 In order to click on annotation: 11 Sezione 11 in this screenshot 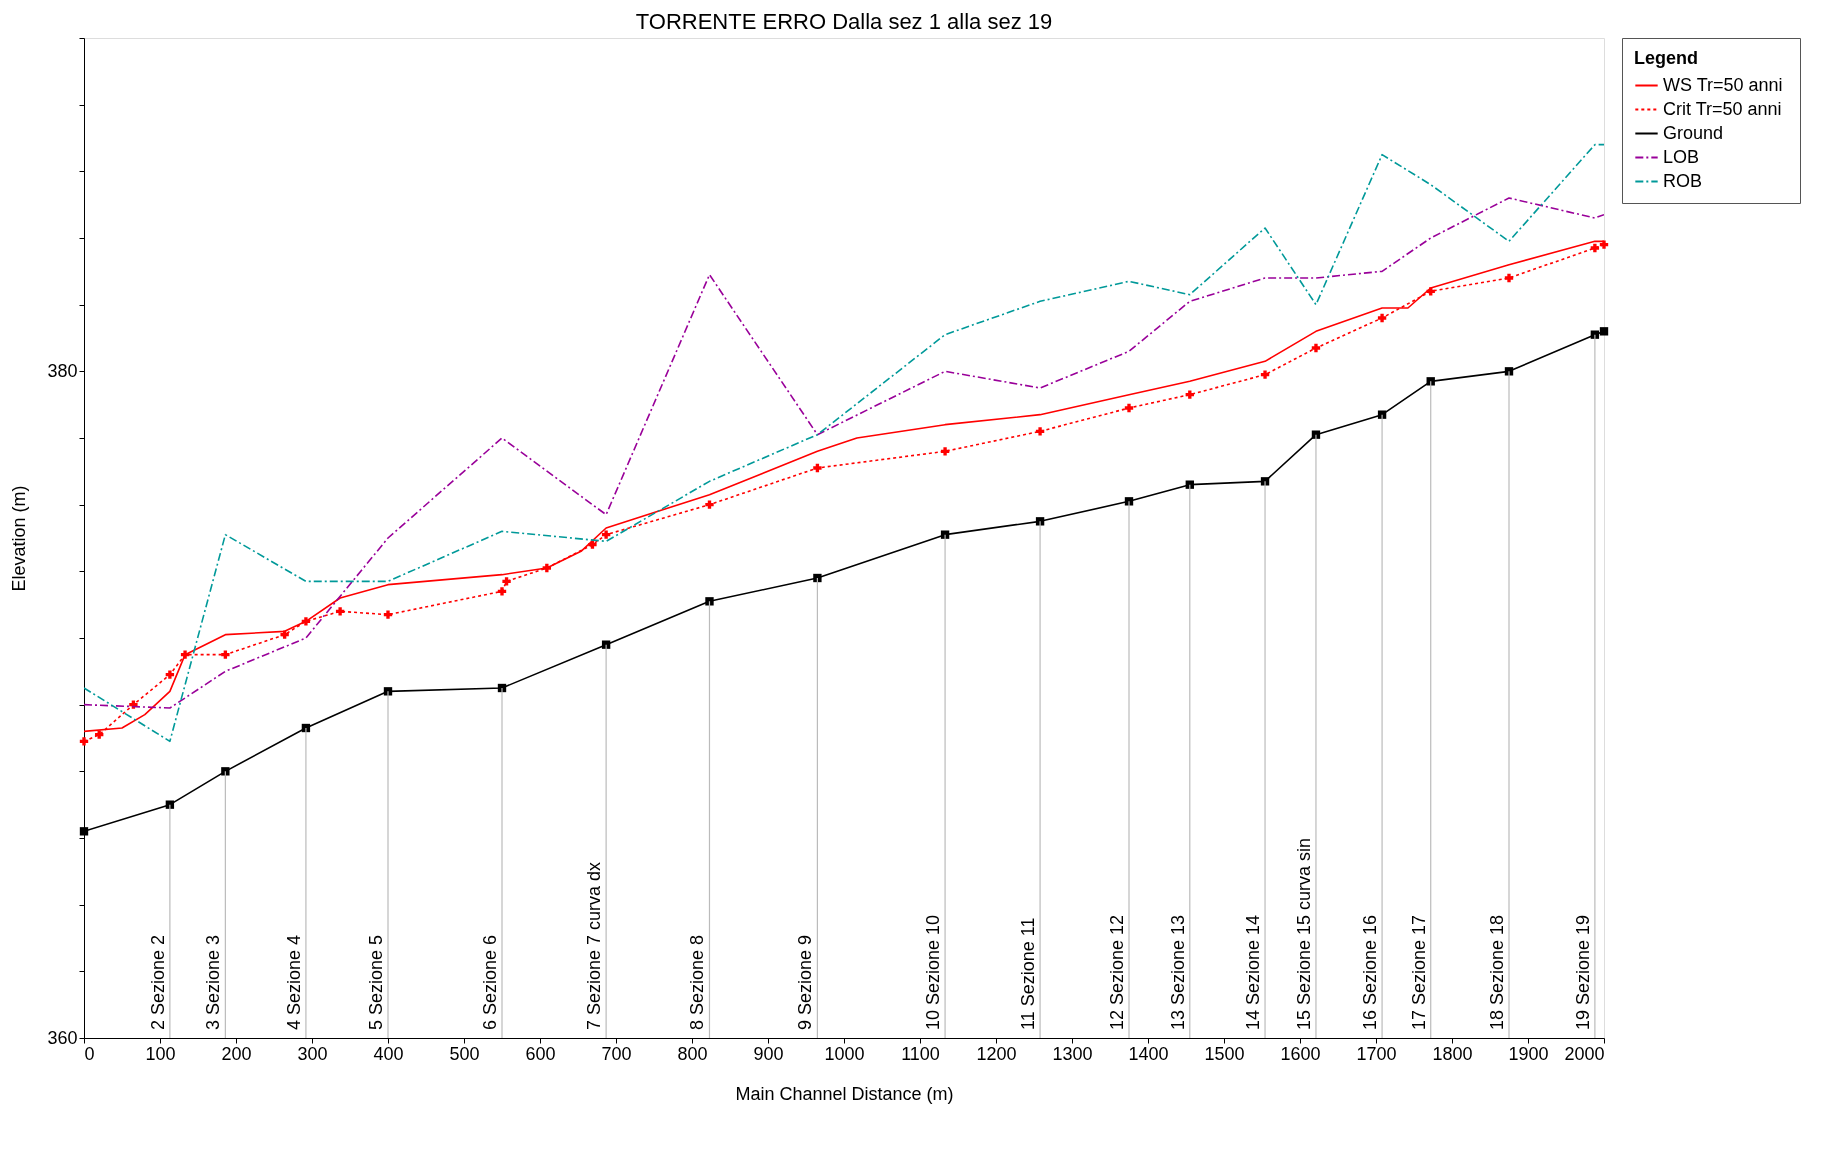, I will do `click(1028, 973)`.